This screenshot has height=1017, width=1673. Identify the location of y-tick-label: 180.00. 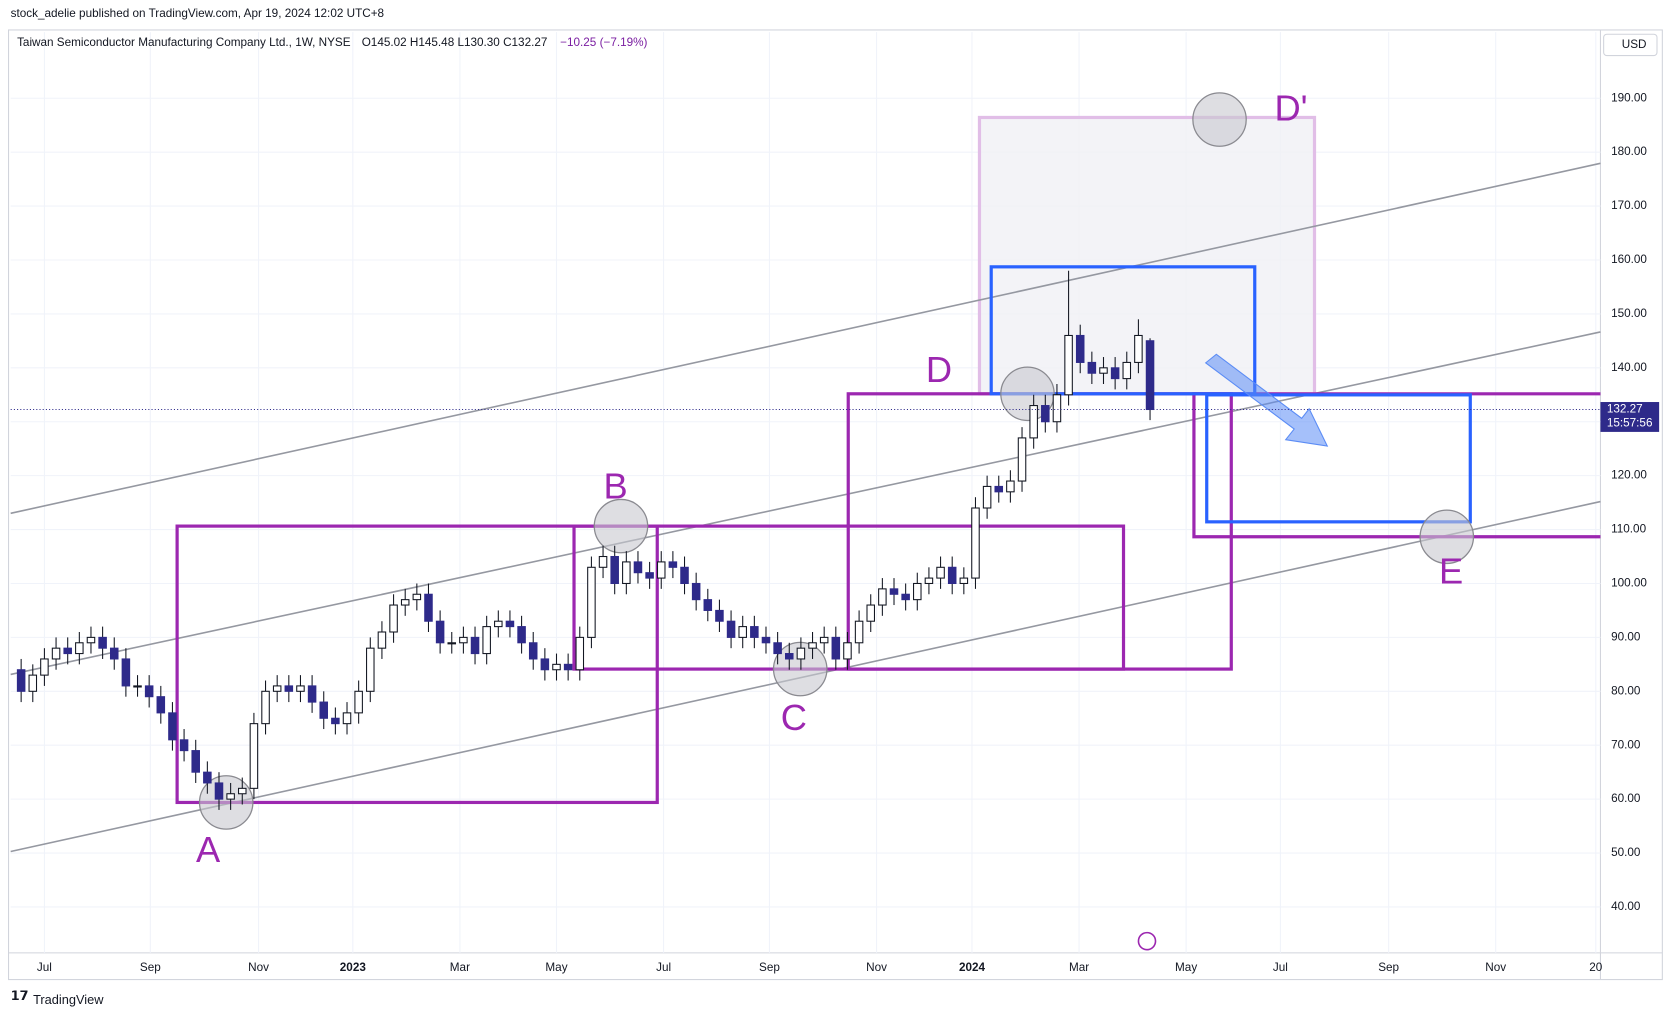
(1629, 151).